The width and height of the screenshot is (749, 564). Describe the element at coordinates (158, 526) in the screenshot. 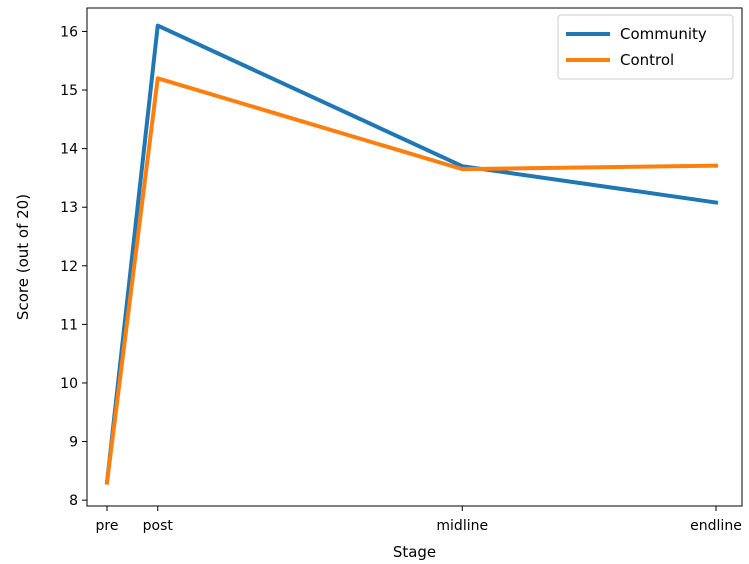

I see `x-tick-label: post` at that location.